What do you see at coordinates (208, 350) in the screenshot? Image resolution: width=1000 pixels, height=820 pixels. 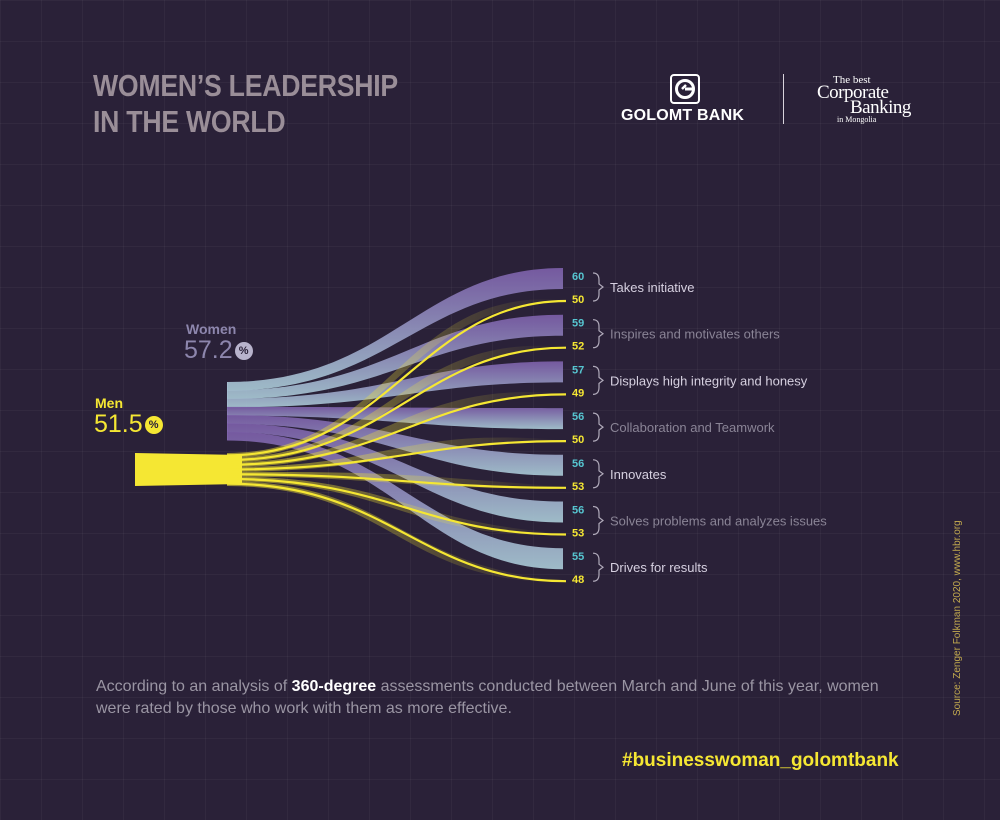 I see `women-value: 57.2` at bounding box center [208, 350].